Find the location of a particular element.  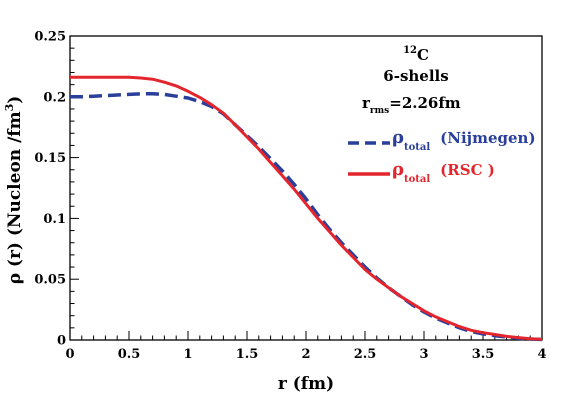

legend-rho-rsc: ρ is located at coordinates (398, 169).